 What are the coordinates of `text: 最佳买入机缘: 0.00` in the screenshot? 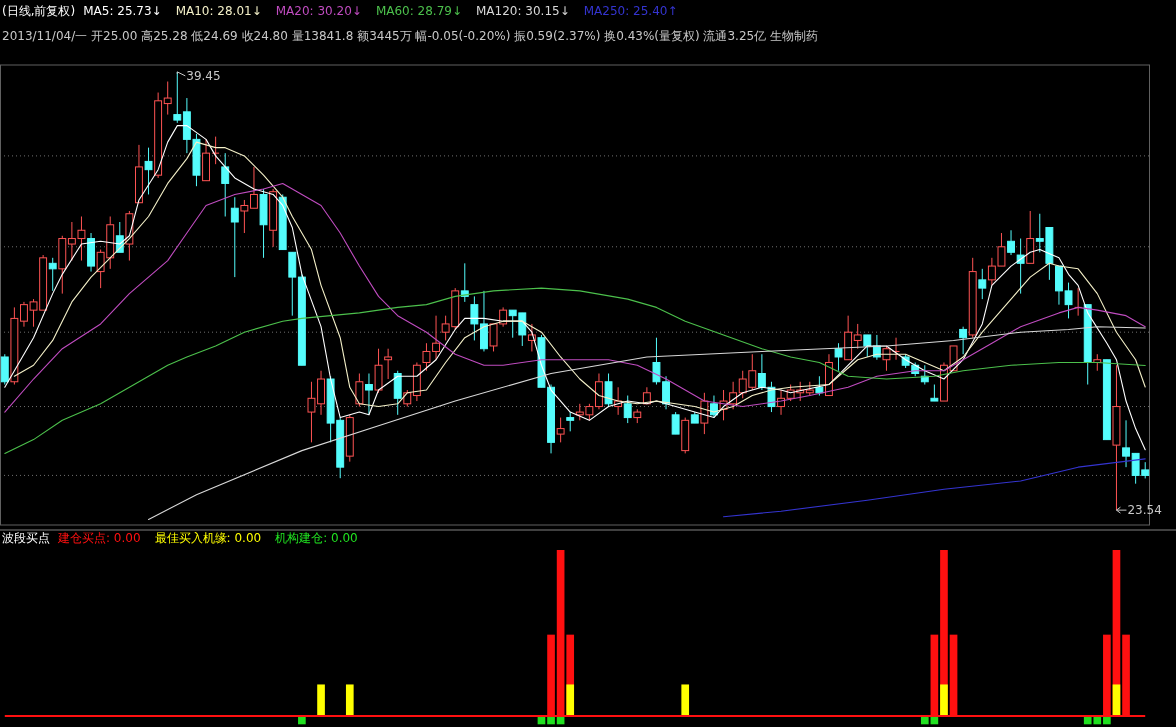 It's located at (208, 538).